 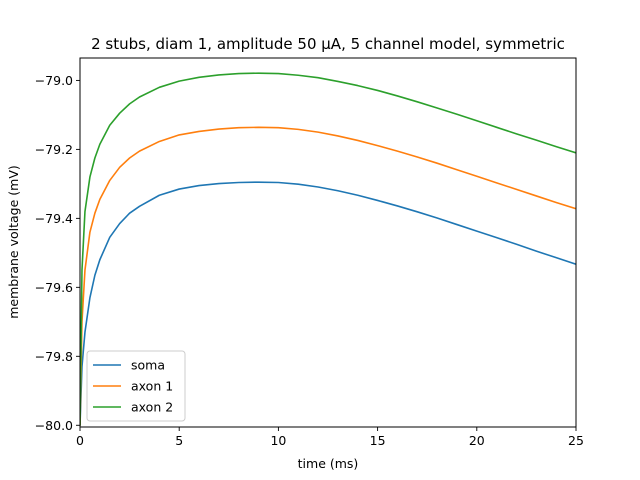 I want to click on x-tick-label: 10, so click(x=278, y=440).